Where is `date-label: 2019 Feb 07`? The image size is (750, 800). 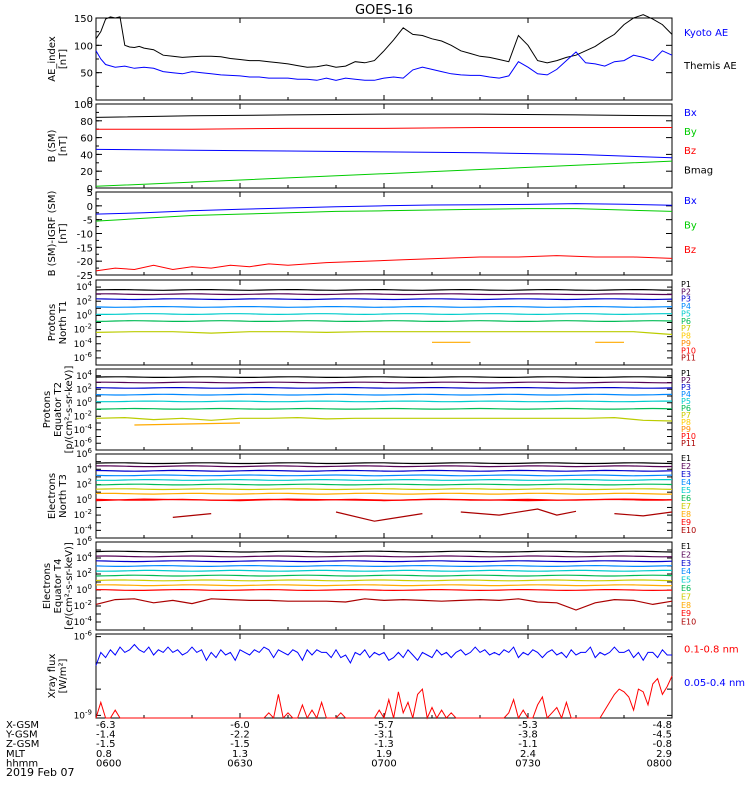 date-label: 2019 Feb 07 is located at coordinates (40, 772).